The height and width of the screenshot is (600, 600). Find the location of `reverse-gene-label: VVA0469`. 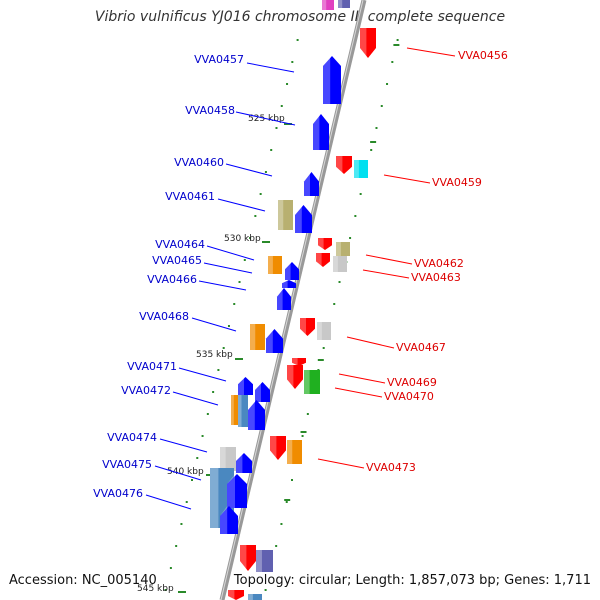

reverse-gene-label: VVA0469 is located at coordinates (412, 382).